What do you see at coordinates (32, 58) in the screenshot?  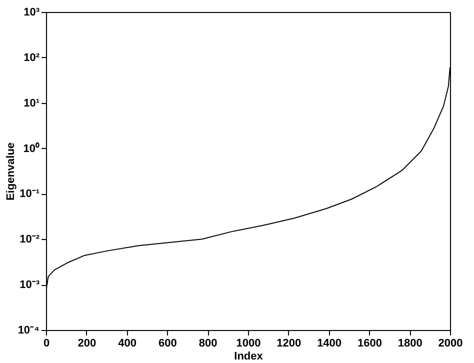 I see `y-tick-label: 10²` at bounding box center [32, 58].